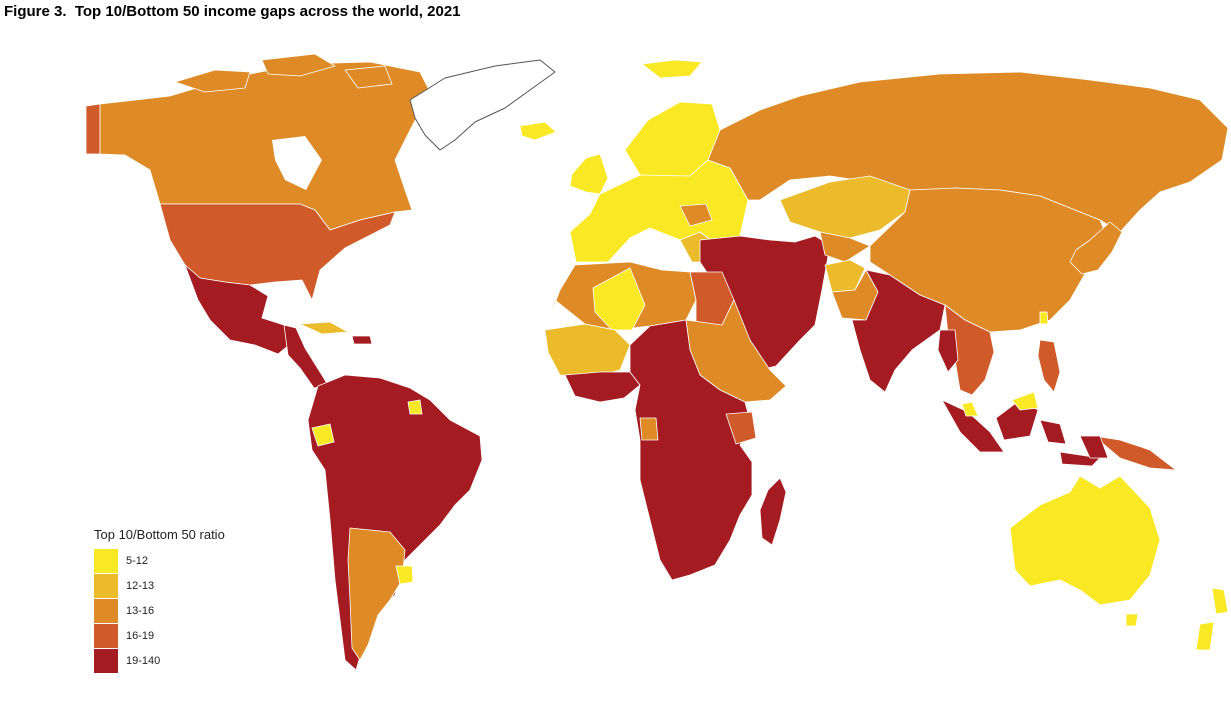 Image resolution: width=1231 pixels, height=702 pixels. I want to click on region-uruguay, so click(404, 575).